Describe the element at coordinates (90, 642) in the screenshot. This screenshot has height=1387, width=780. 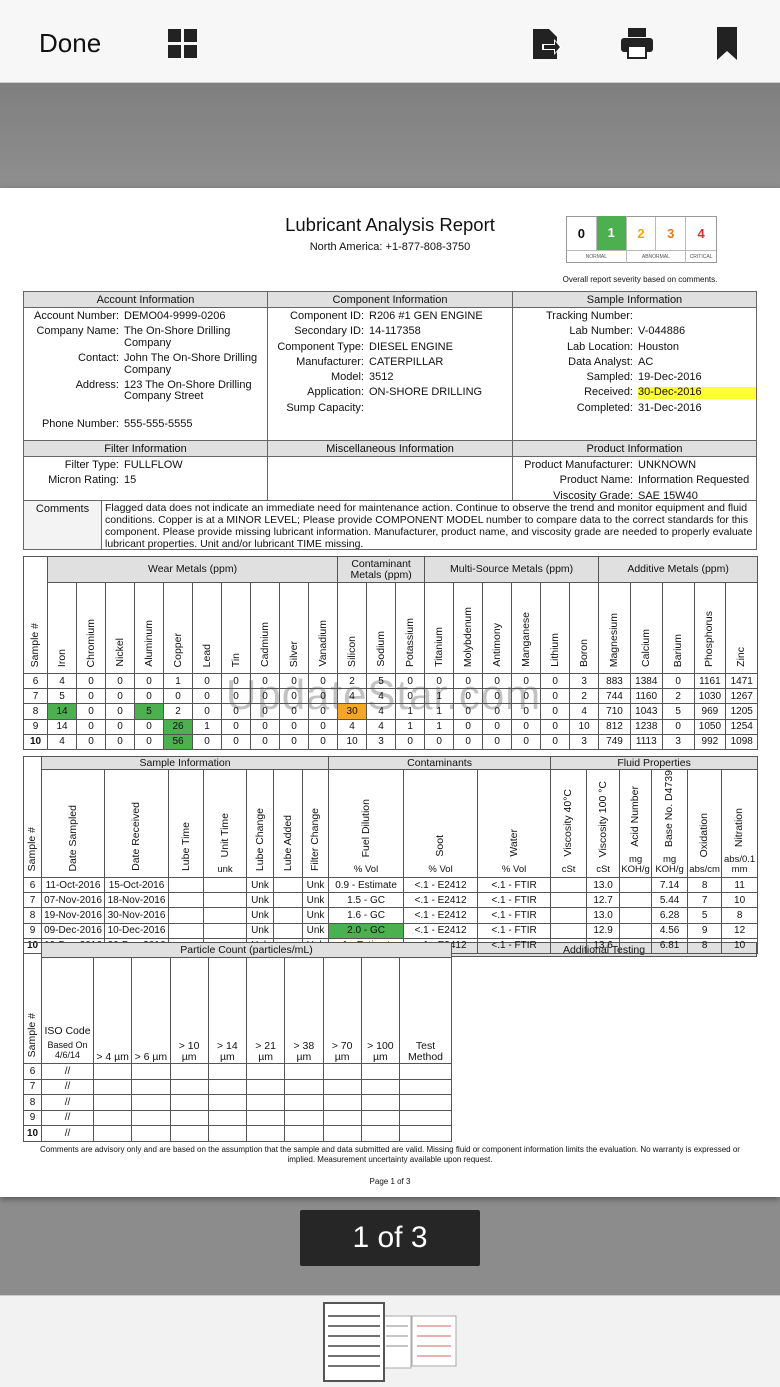
I see `column-label: Chromium` at that location.